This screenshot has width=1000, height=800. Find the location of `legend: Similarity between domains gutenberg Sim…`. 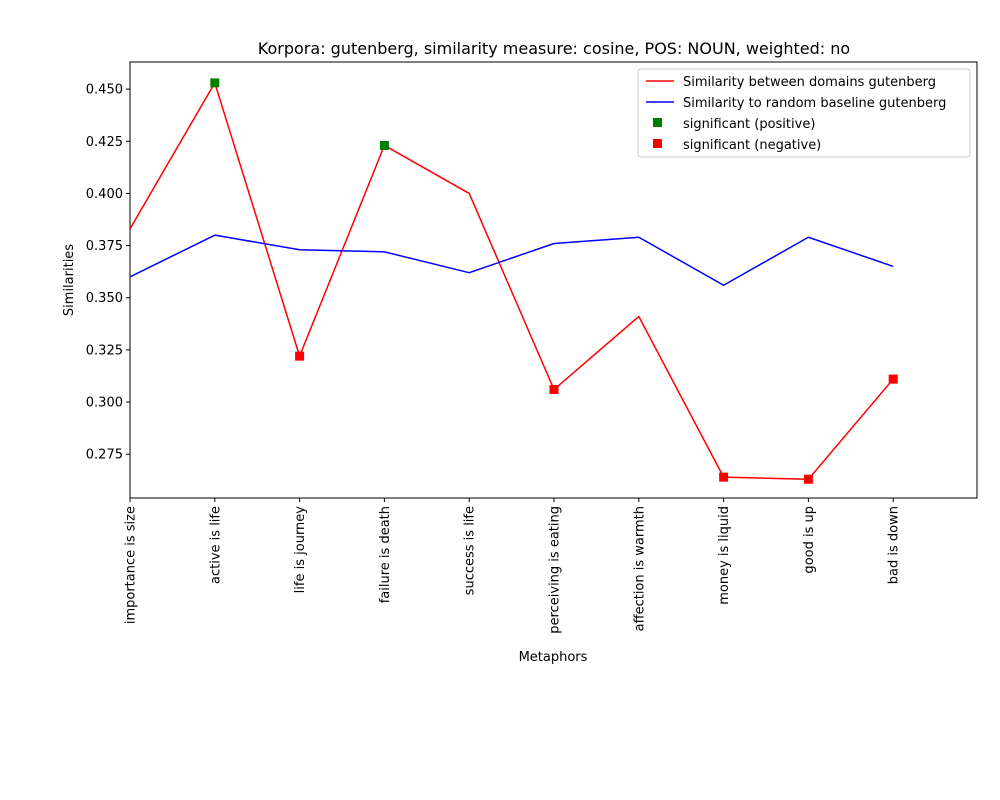

legend: Similarity between domains gutenberg Sim… is located at coordinates (804, 113).